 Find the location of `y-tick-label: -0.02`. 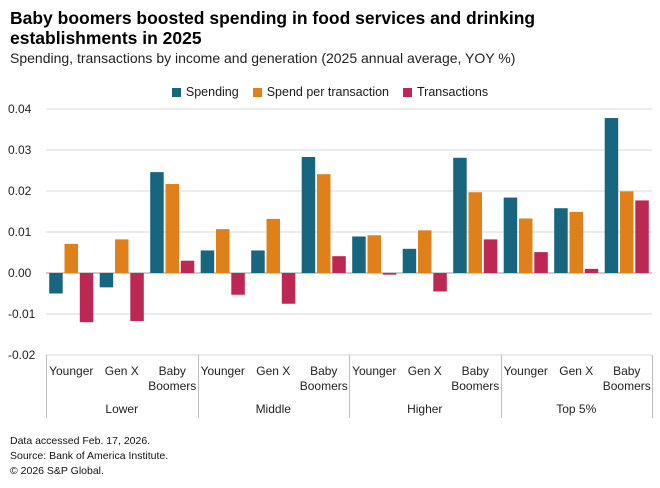

y-tick-label: -0.02 is located at coordinates (22, 355).